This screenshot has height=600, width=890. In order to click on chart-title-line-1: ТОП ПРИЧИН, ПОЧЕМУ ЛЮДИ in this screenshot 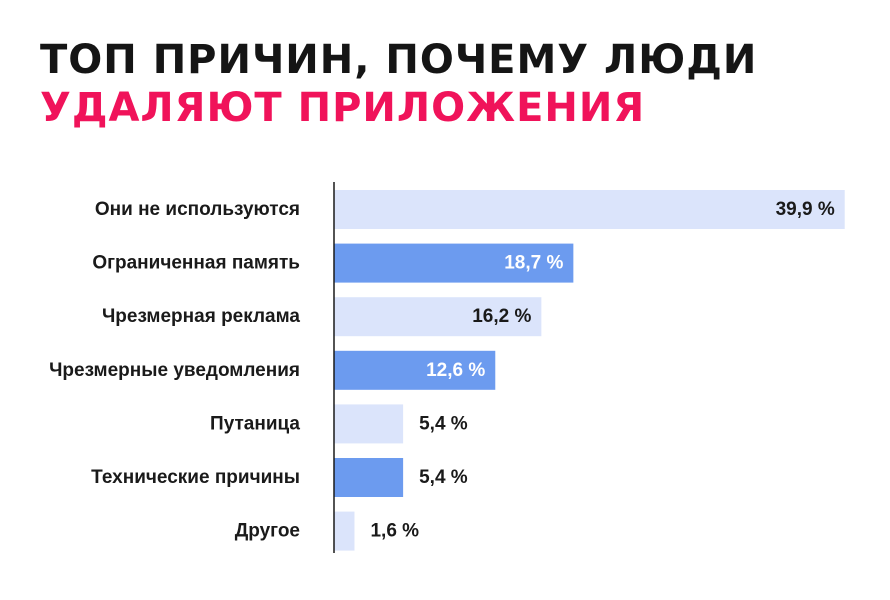, I will do `click(399, 60)`.